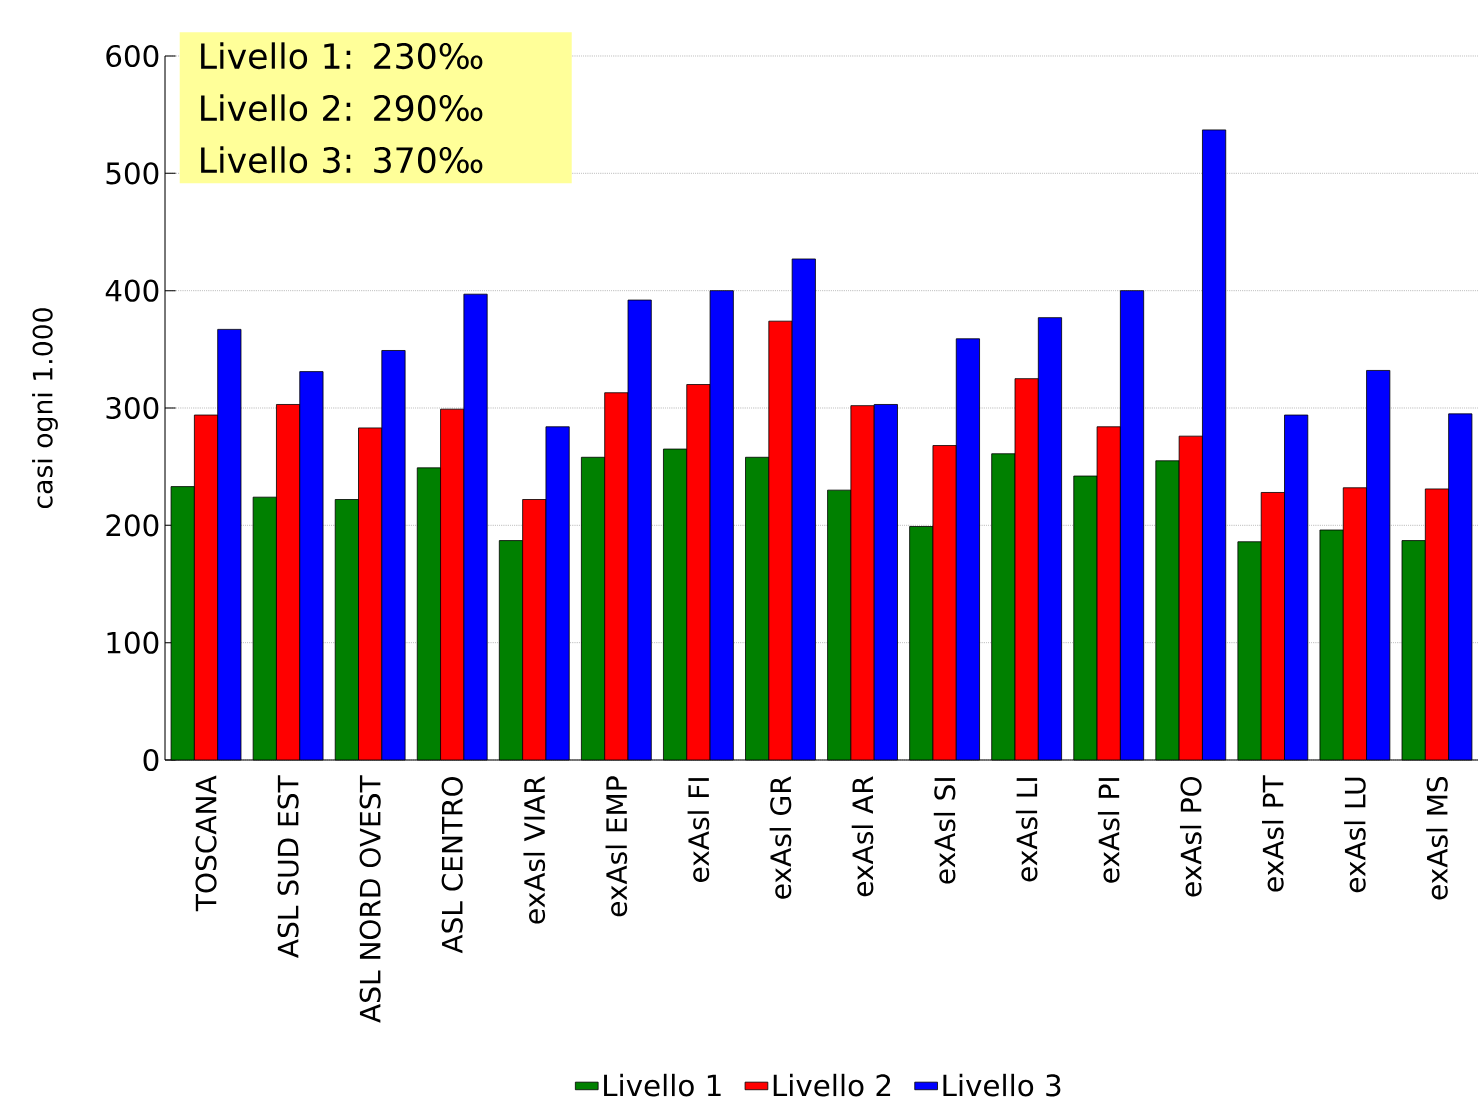  What do you see at coordinates (132, 173) in the screenshot?
I see `y-tick-label: 500` at bounding box center [132, 173].